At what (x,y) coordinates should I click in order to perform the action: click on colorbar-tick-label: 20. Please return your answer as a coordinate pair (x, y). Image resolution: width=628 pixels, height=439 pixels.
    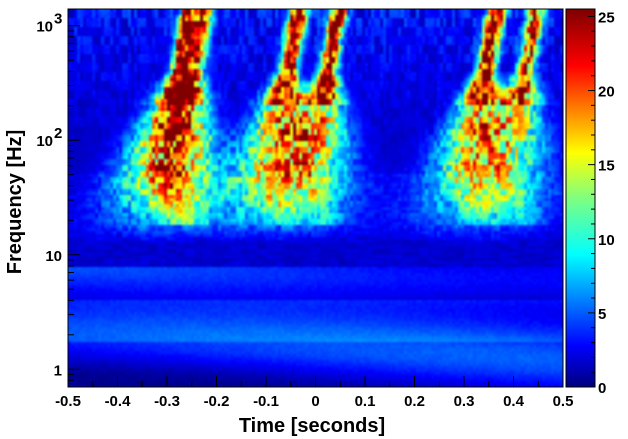
    Looking at the image, I should click on (606, 92).